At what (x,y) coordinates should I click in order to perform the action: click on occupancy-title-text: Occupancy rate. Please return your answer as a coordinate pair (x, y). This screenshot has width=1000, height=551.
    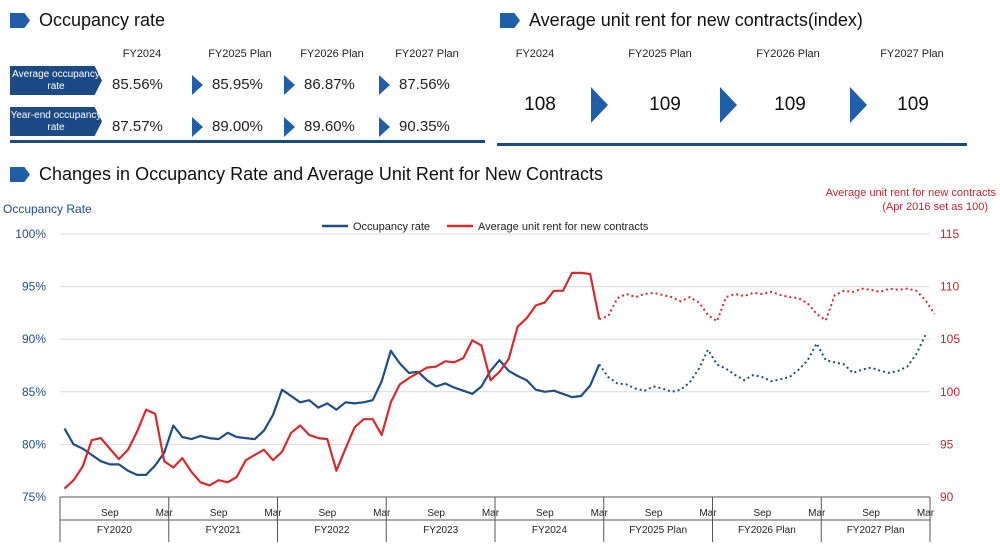
    Looking at the image, I should click on (102, 20).